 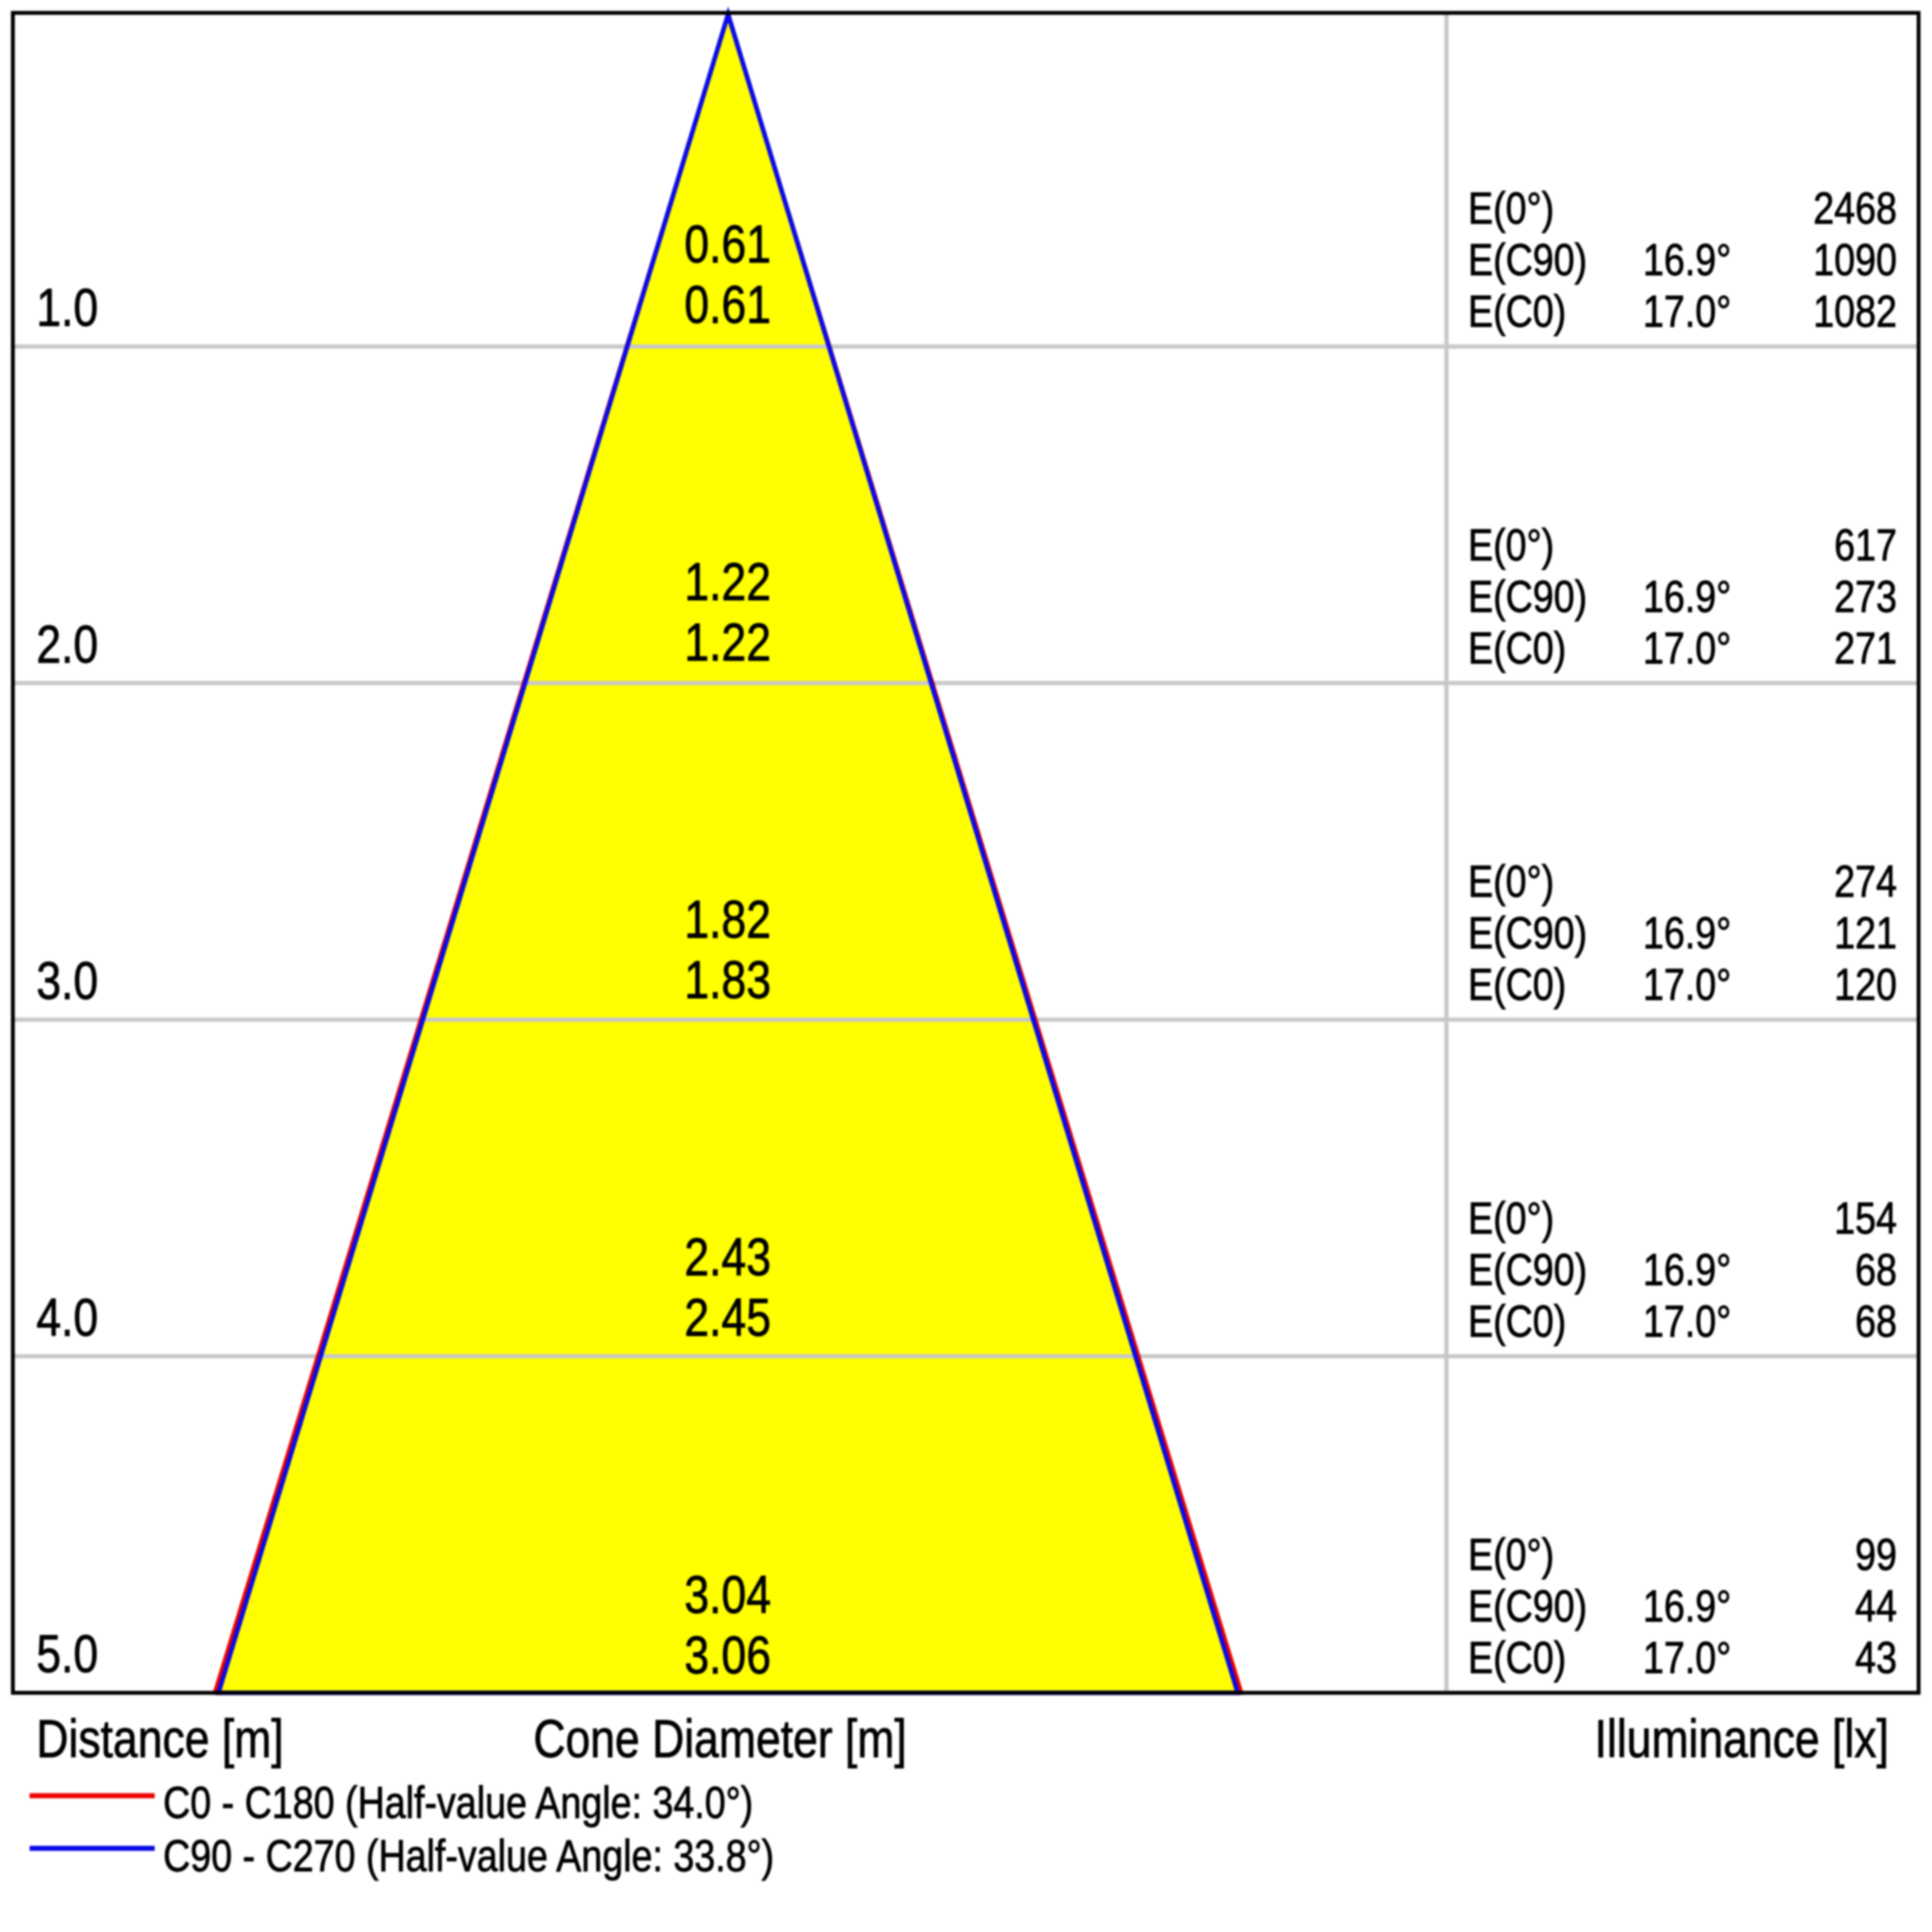 What do you see at coordinates (1866, 882) in the screenshot?
I see `svg-text: 274` at bounding box center [1866, 882].